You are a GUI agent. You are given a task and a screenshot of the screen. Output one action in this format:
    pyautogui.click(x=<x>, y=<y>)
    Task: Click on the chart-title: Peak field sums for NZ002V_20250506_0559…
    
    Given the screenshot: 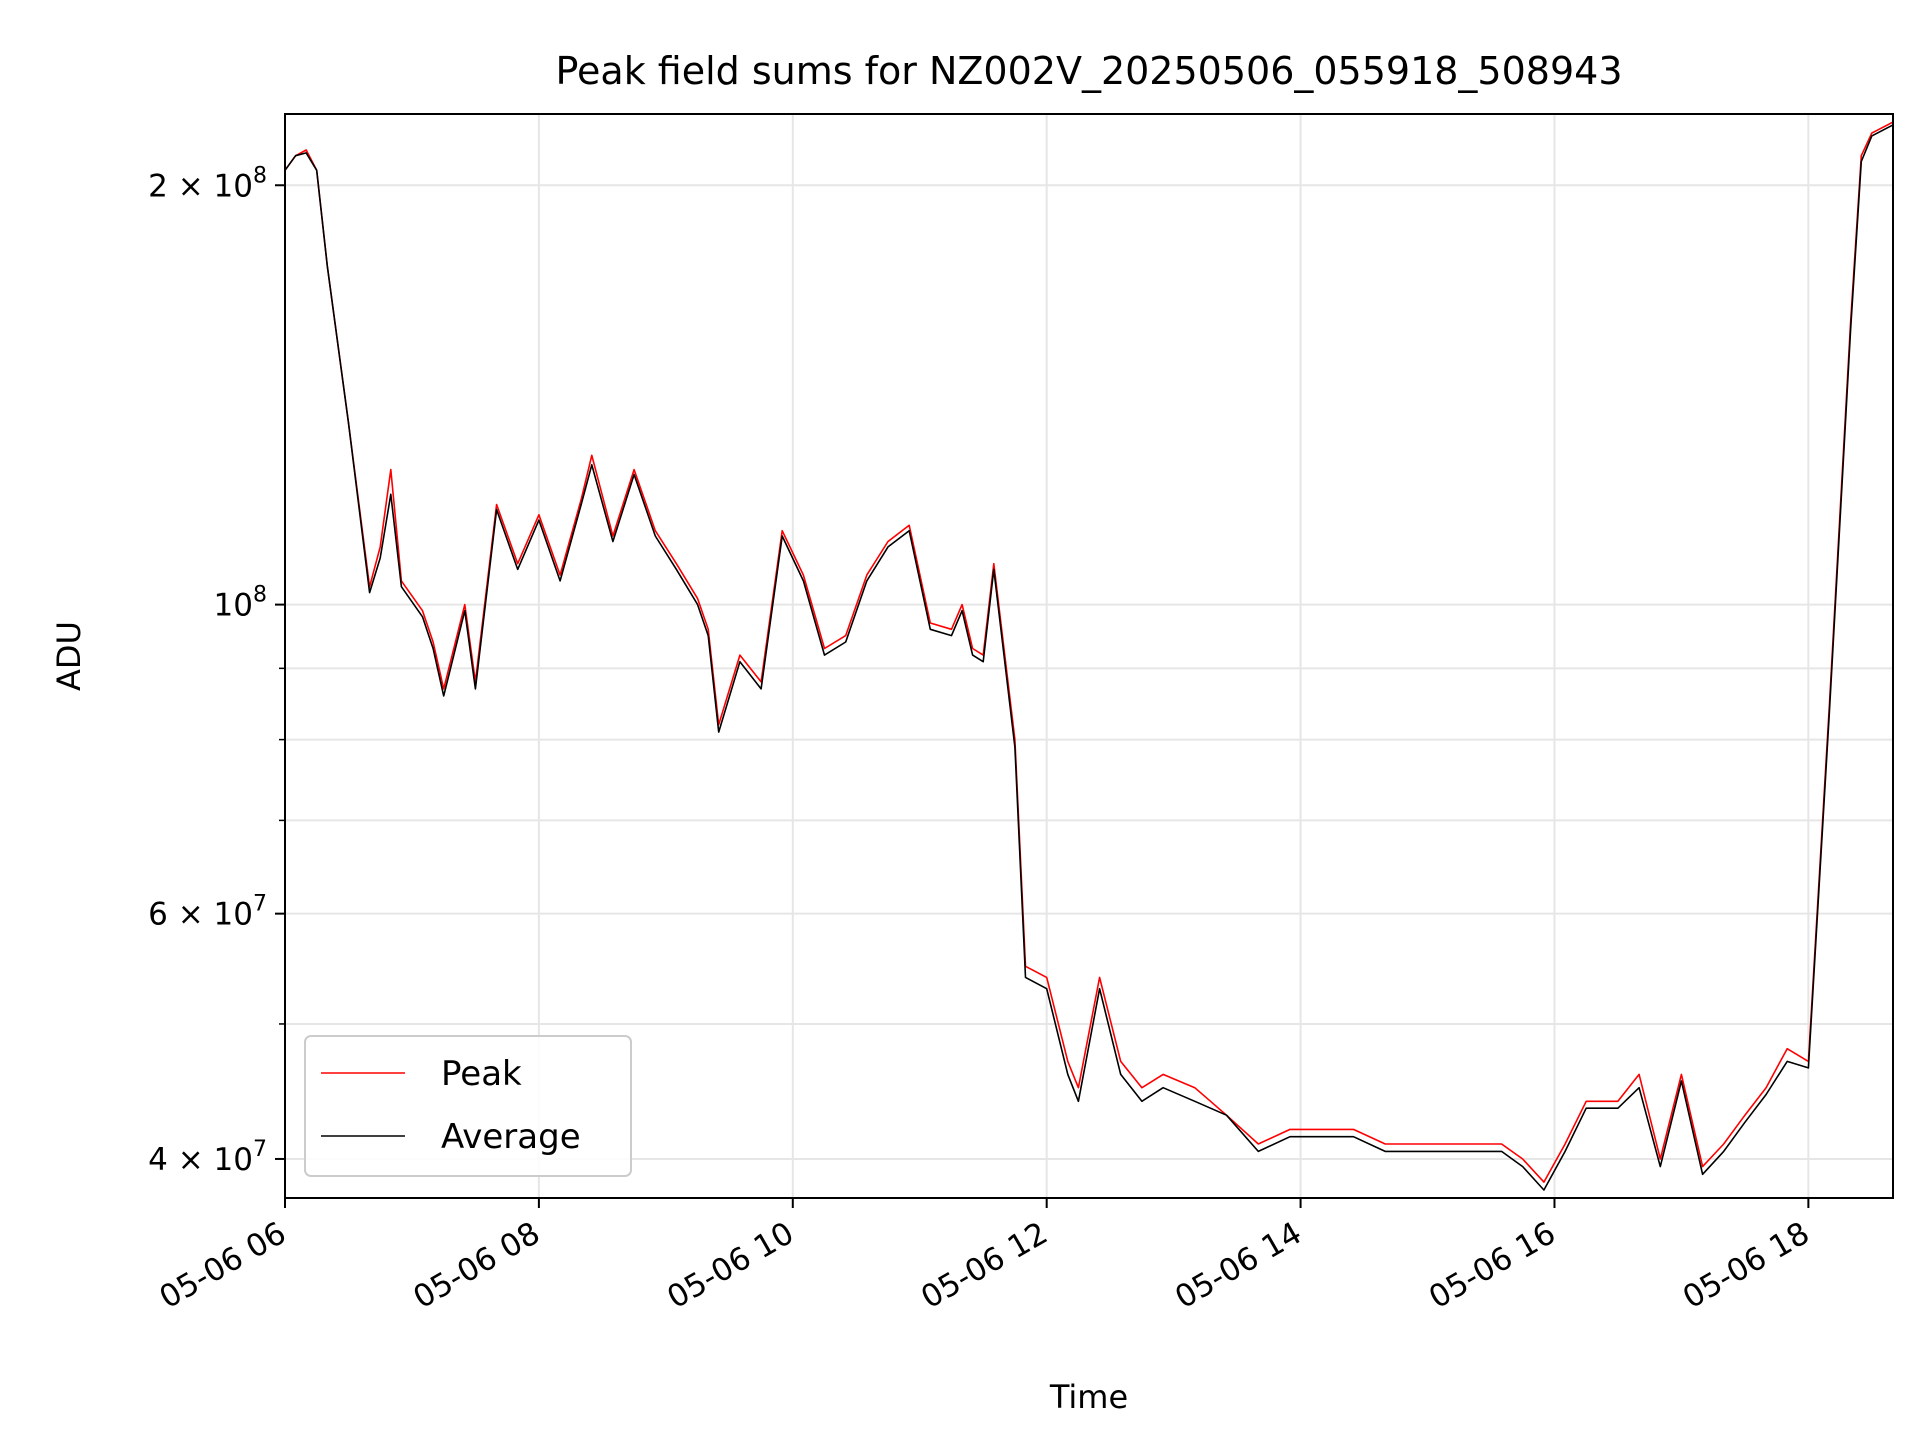 What is the action you would take?
    pyautogui.click(x=1088, y=71)
    